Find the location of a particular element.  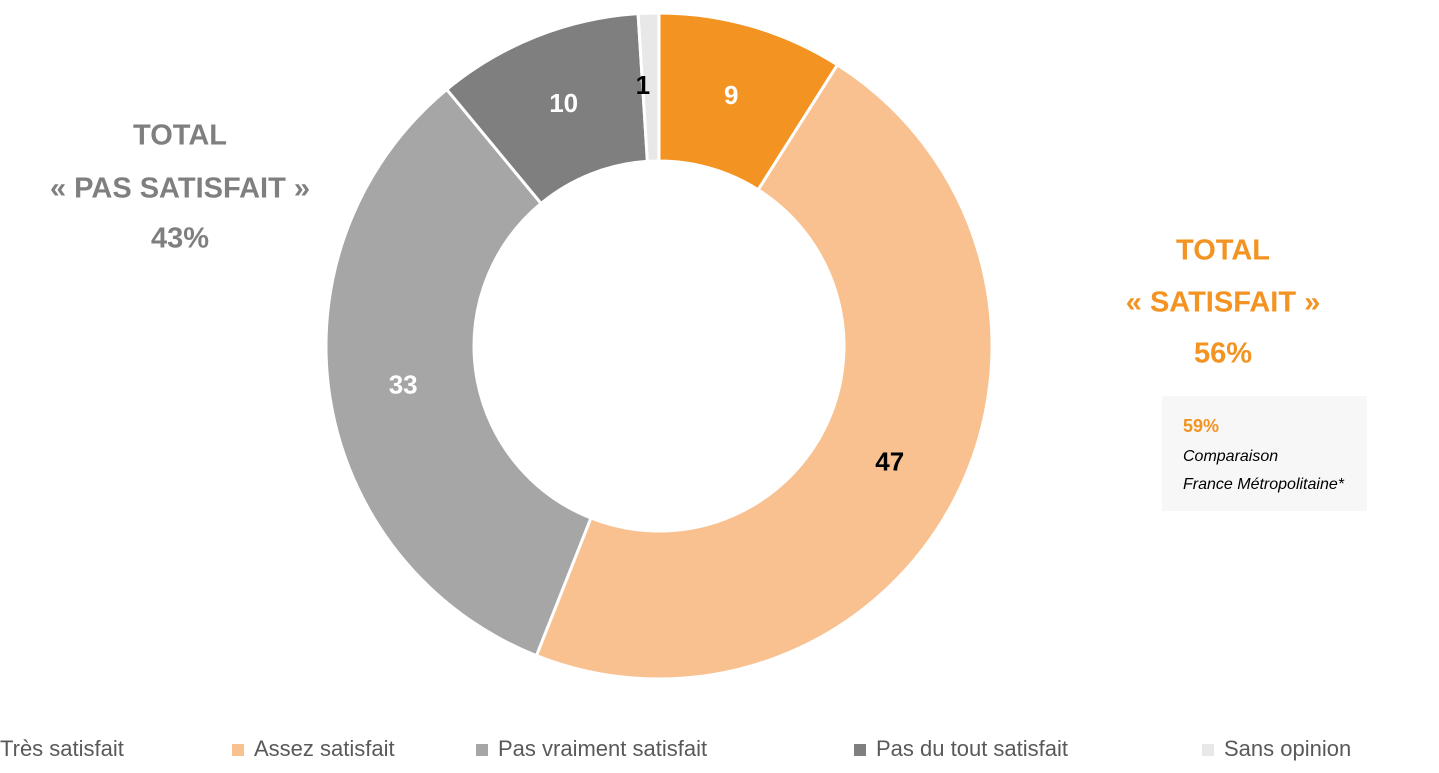

slice-label: 1 is located at coordinates (643, 85).